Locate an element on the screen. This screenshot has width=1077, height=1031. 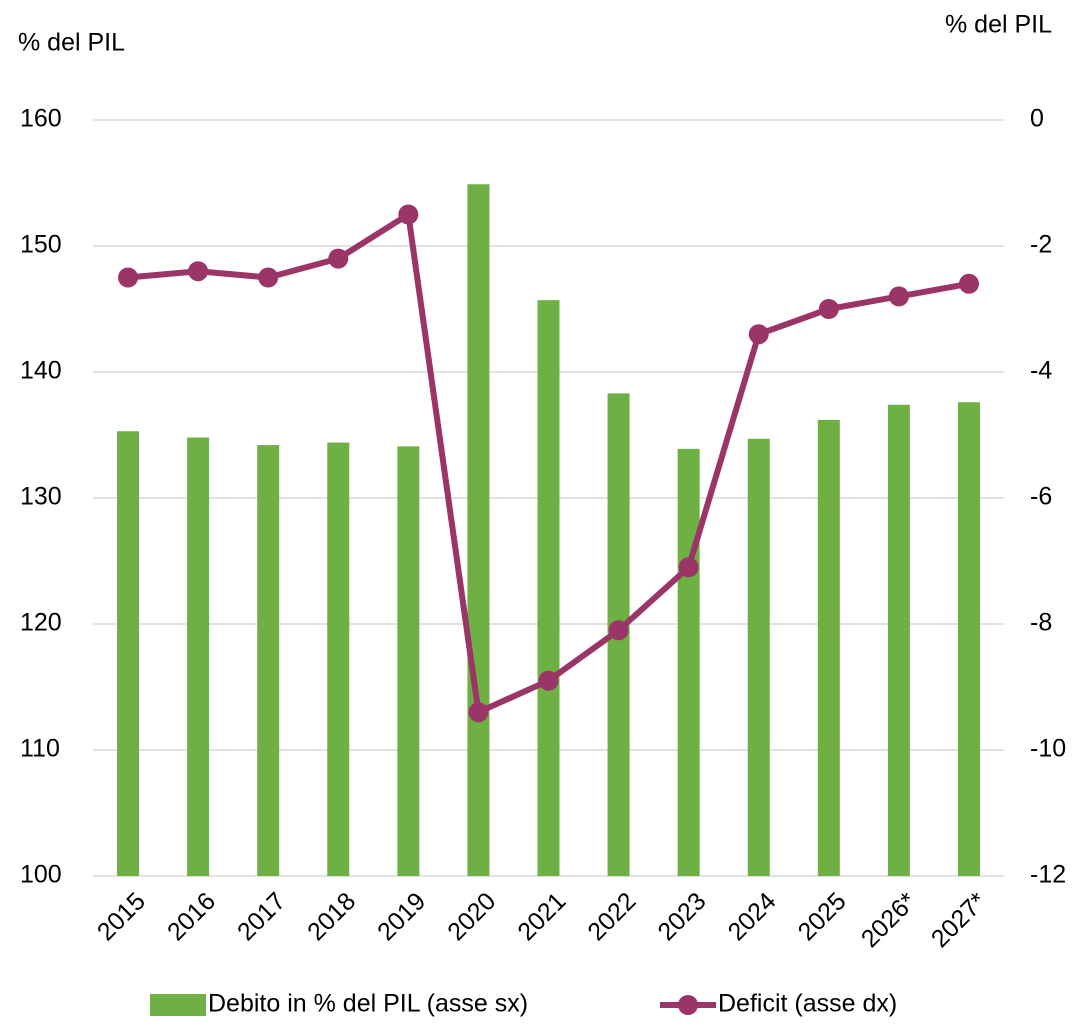
y2-tick-label: -2 is located at coordinates (1041, 245).